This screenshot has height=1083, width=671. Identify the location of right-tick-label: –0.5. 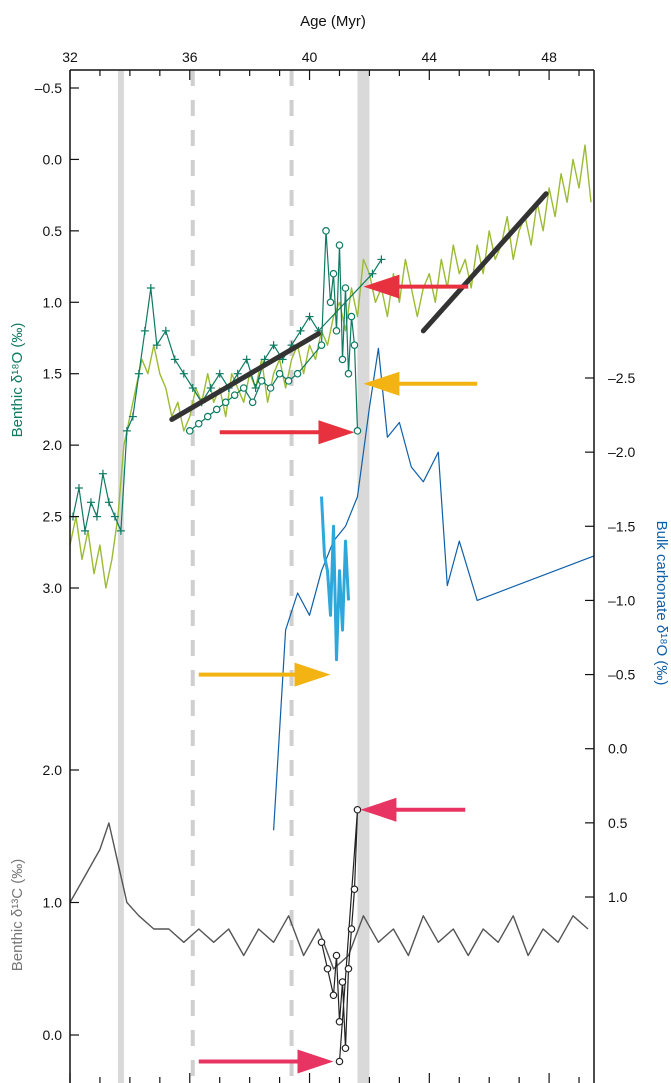
(621, 675).